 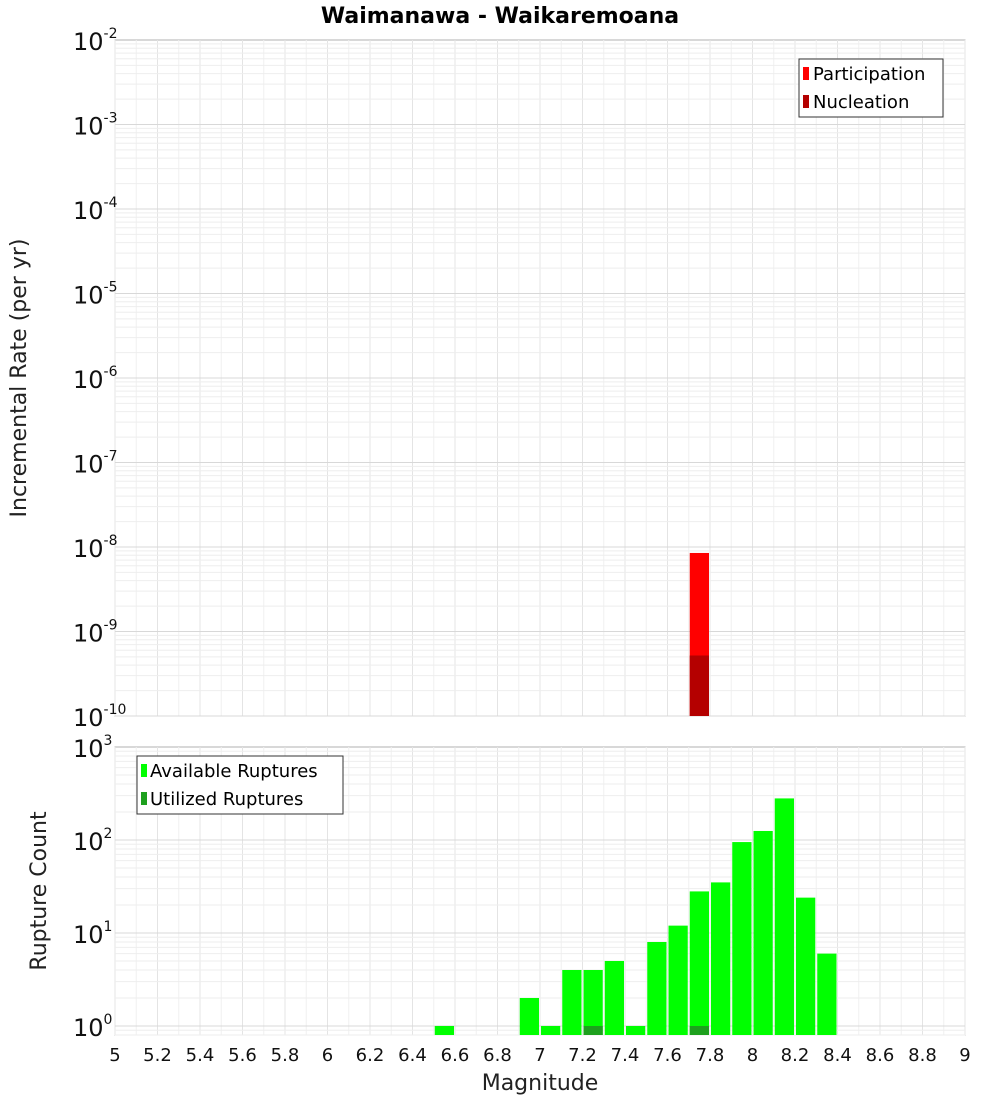 I want to click on rate-y-tick-label: 10⁻³, so click(x=95, y=126).